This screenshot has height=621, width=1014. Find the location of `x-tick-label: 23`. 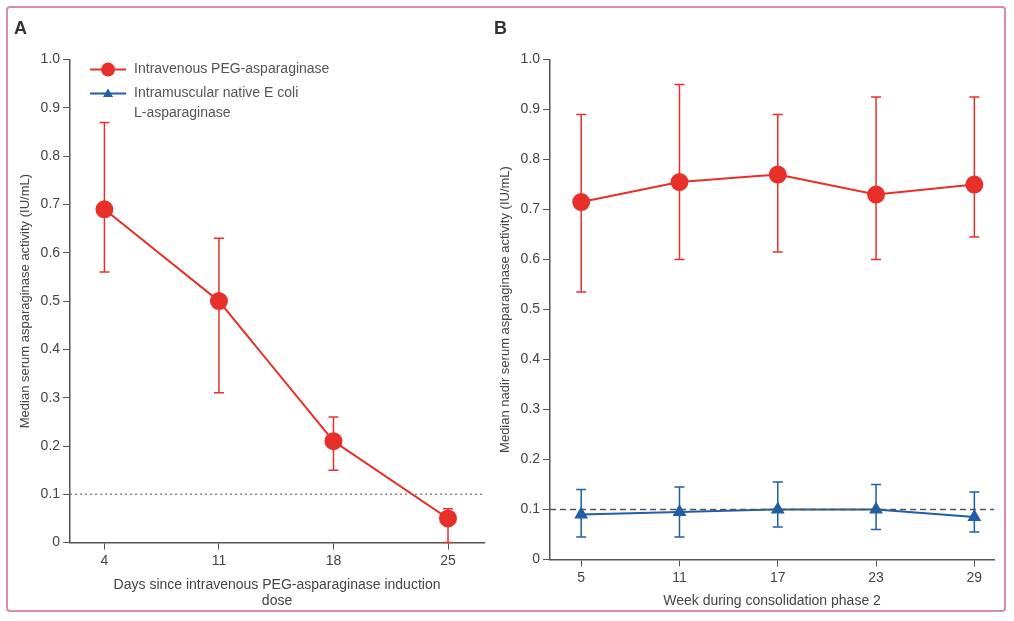

x-tick-label: 23 is located at coordinates (876, 576).